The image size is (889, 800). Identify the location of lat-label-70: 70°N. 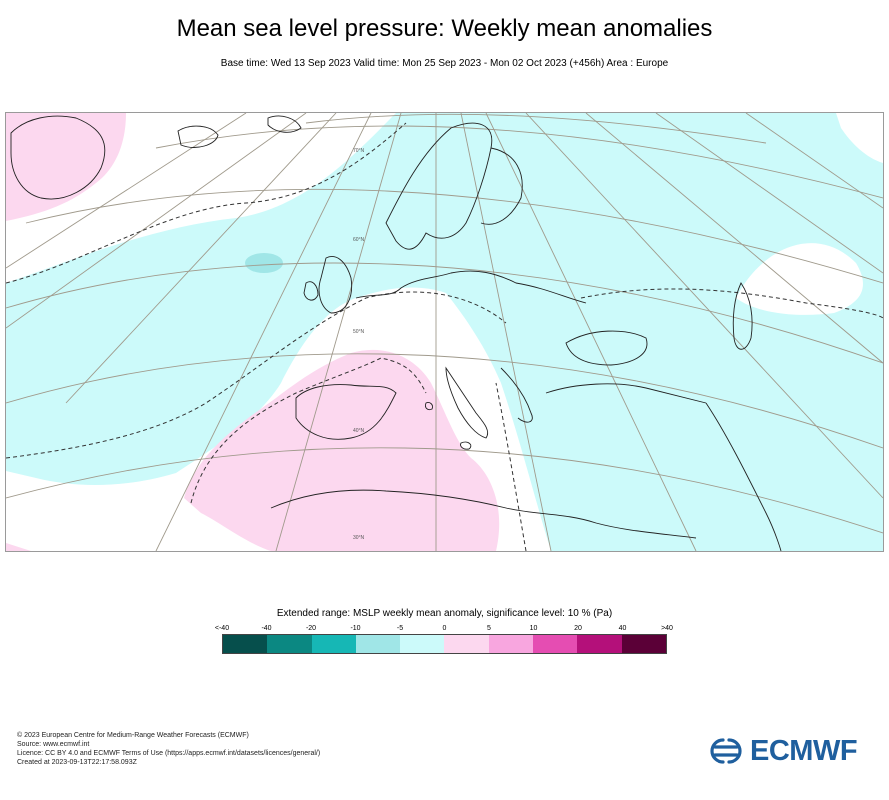
(359, 151).